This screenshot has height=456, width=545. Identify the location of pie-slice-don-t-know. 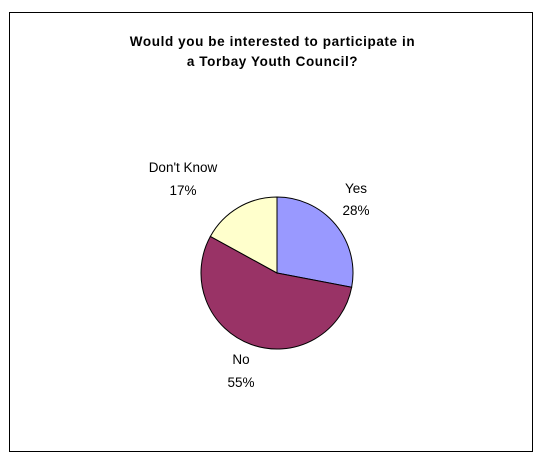
(243, 235).